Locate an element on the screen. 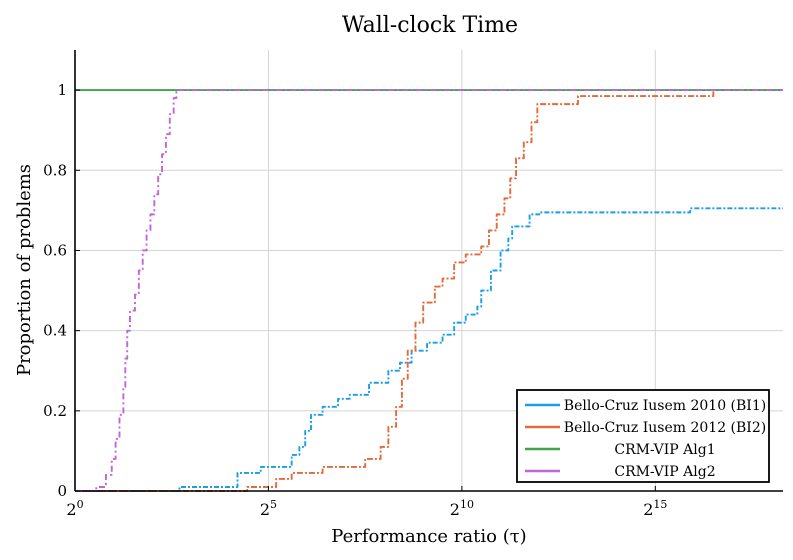 This screenshot has width=793, height=560. x-tick-label: 25 is located at coordinates (268, 508).